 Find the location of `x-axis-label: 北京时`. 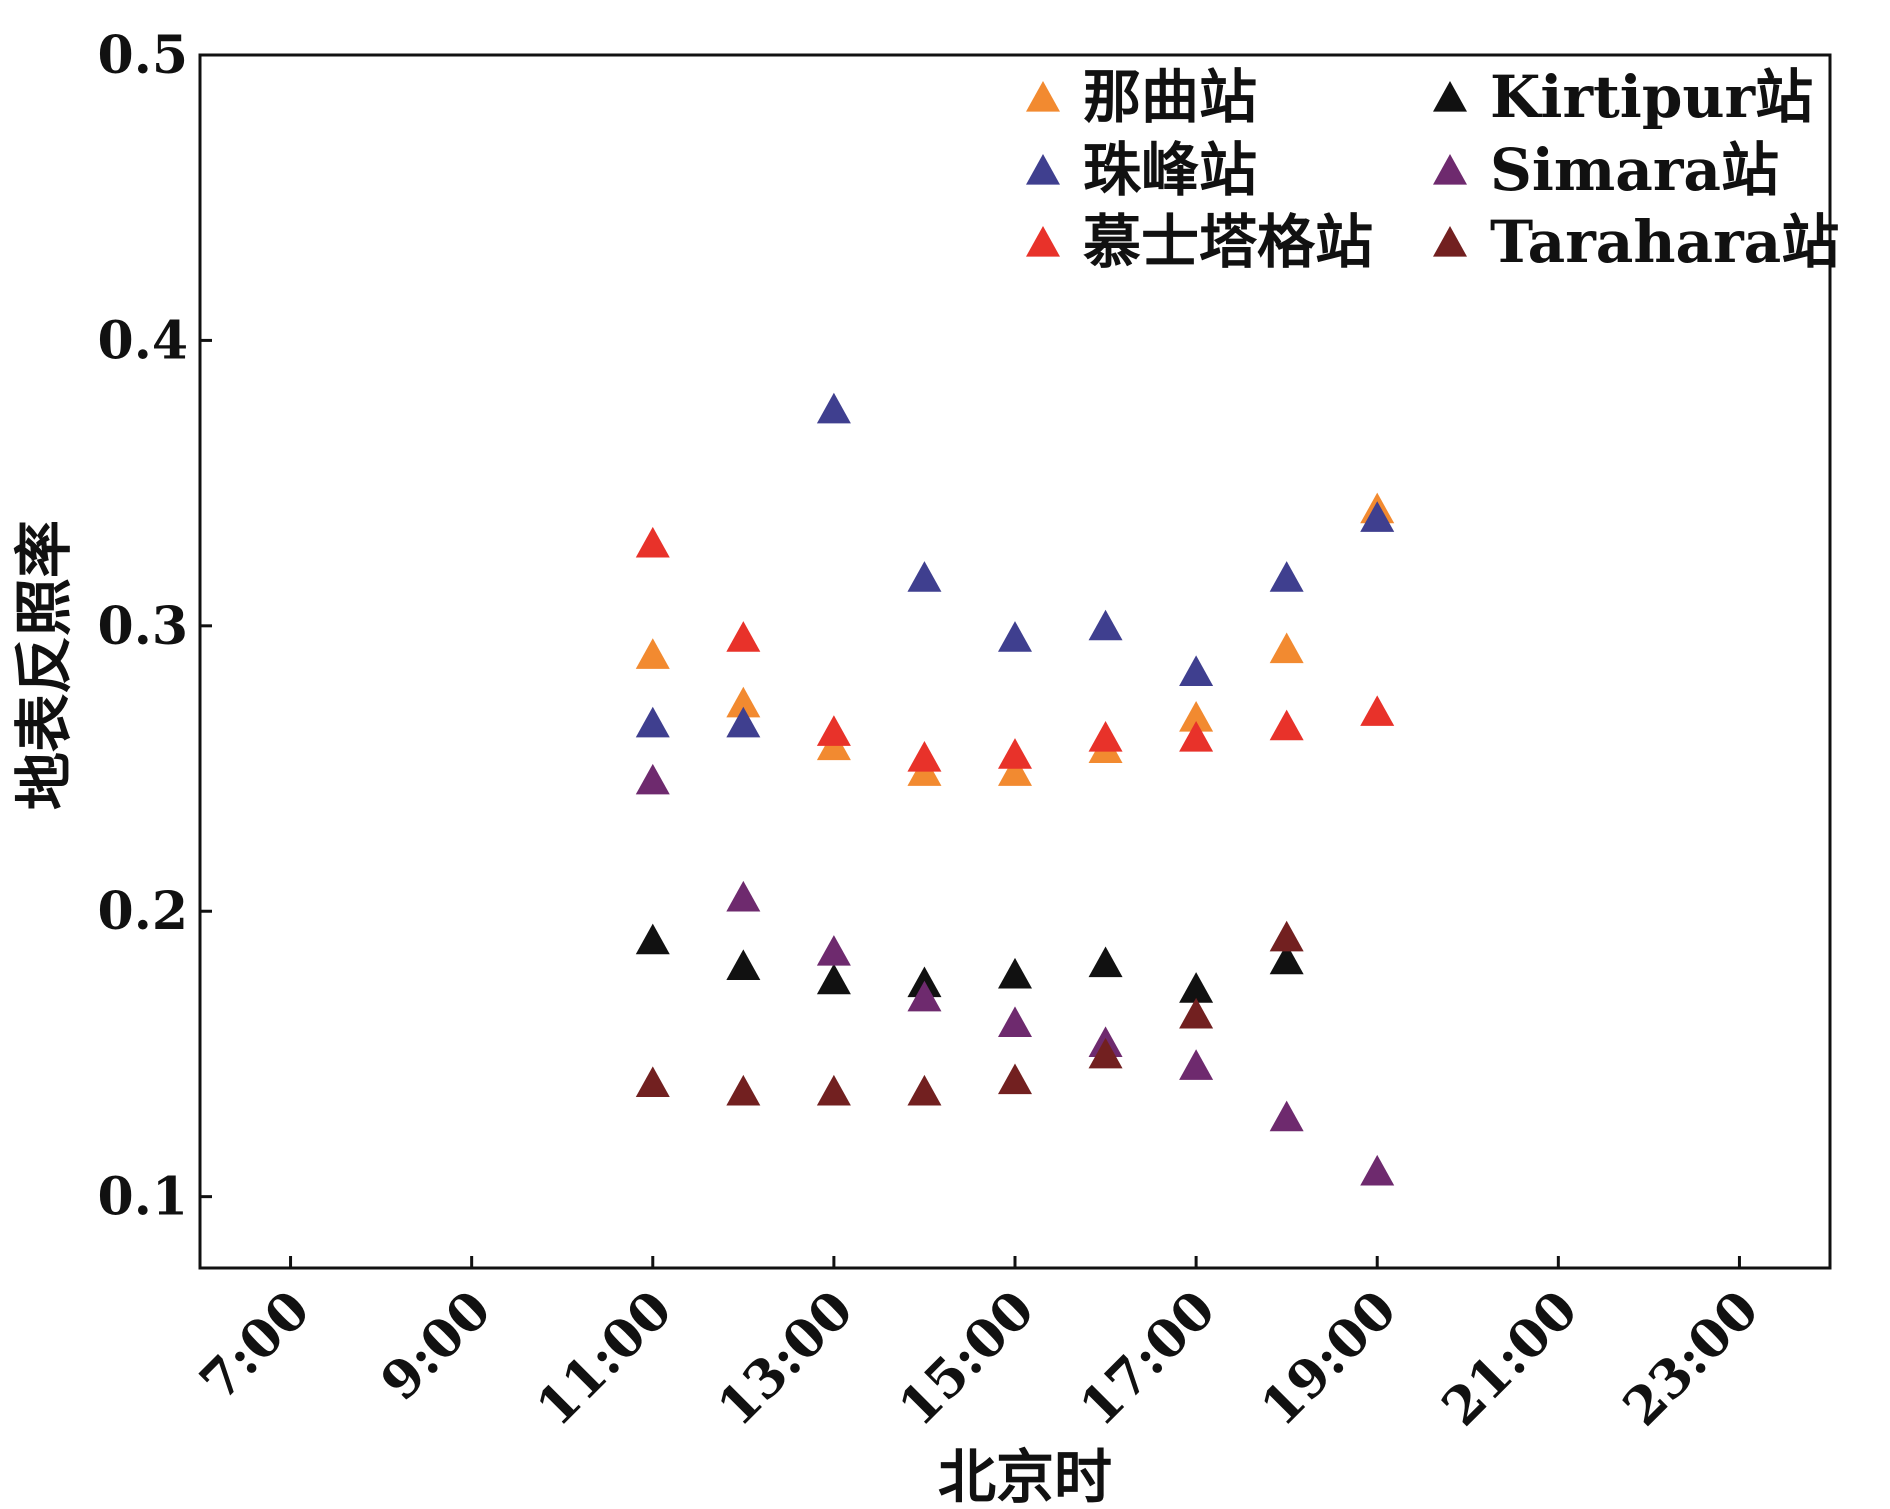

x-axis-label: 北京时 is located at coordinates (1025, 1476).